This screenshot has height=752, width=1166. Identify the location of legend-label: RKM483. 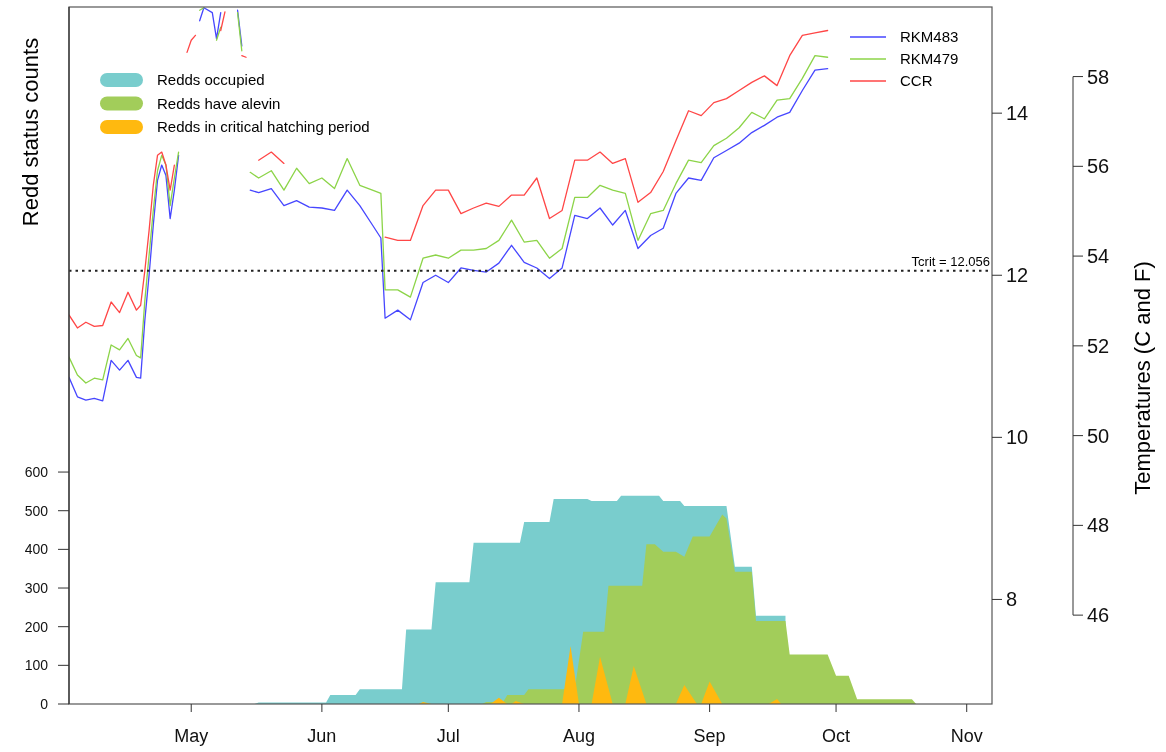
(929, 36).